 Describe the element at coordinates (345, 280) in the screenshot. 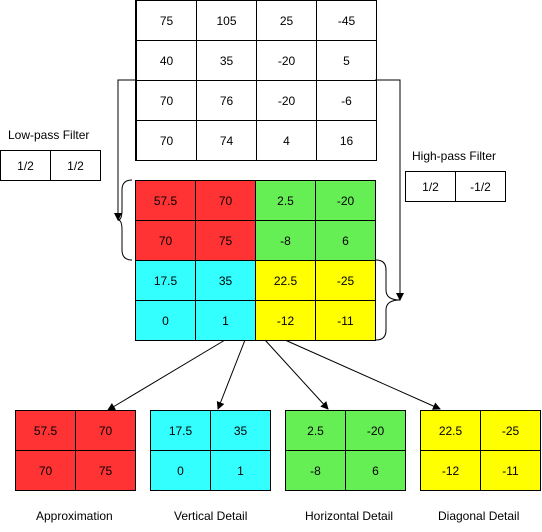

I see `transformed-cell: -25` at that location.